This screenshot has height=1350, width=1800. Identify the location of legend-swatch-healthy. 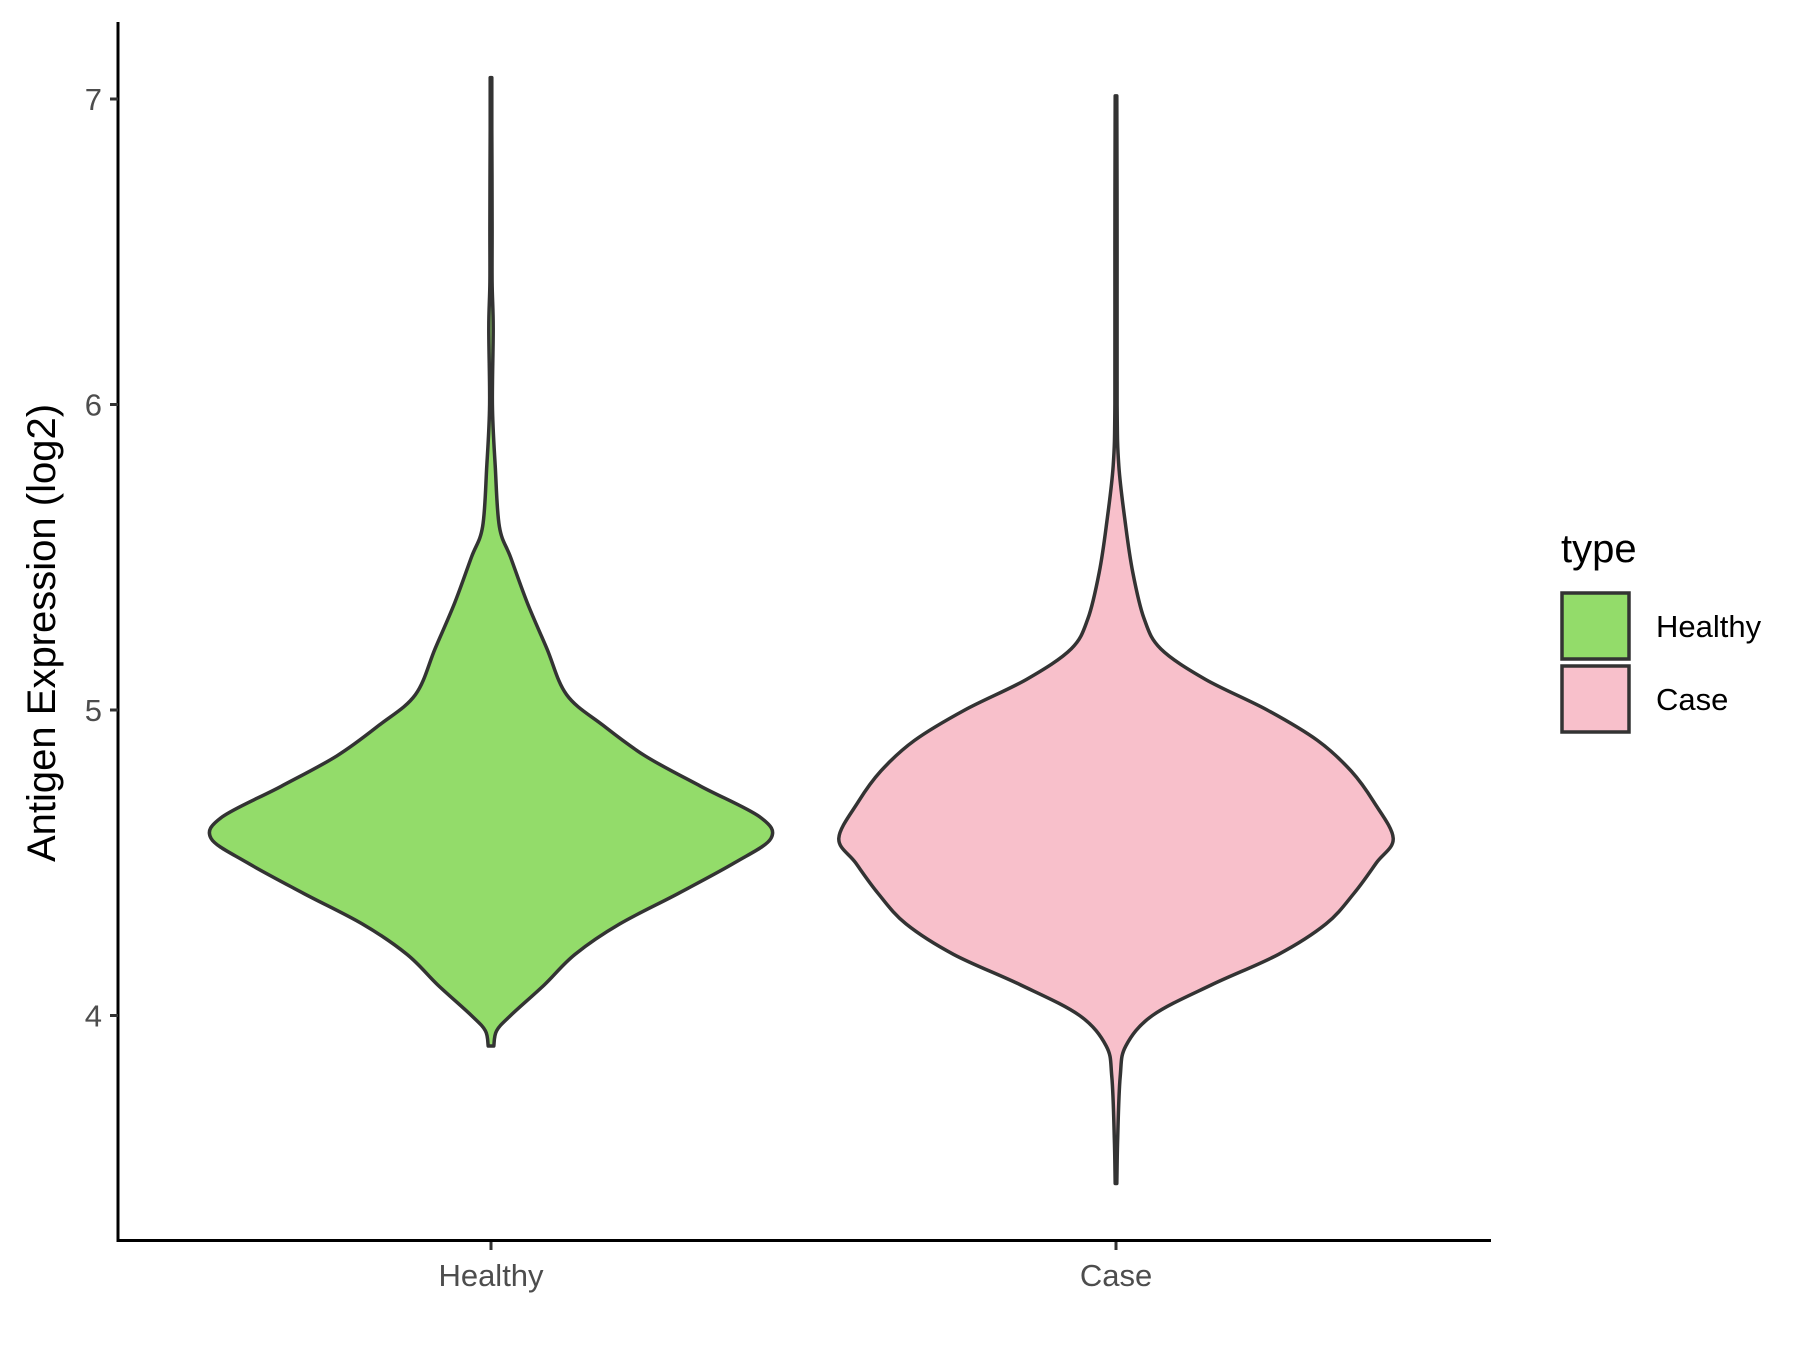
(1595, 626).